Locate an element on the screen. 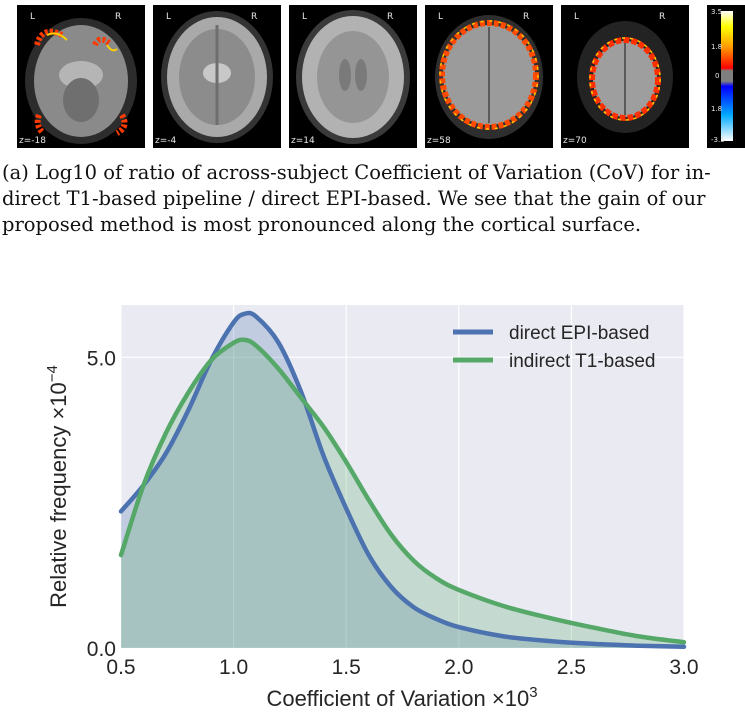  x-tick-label: 1.5 is located at coordinates (346, 667).